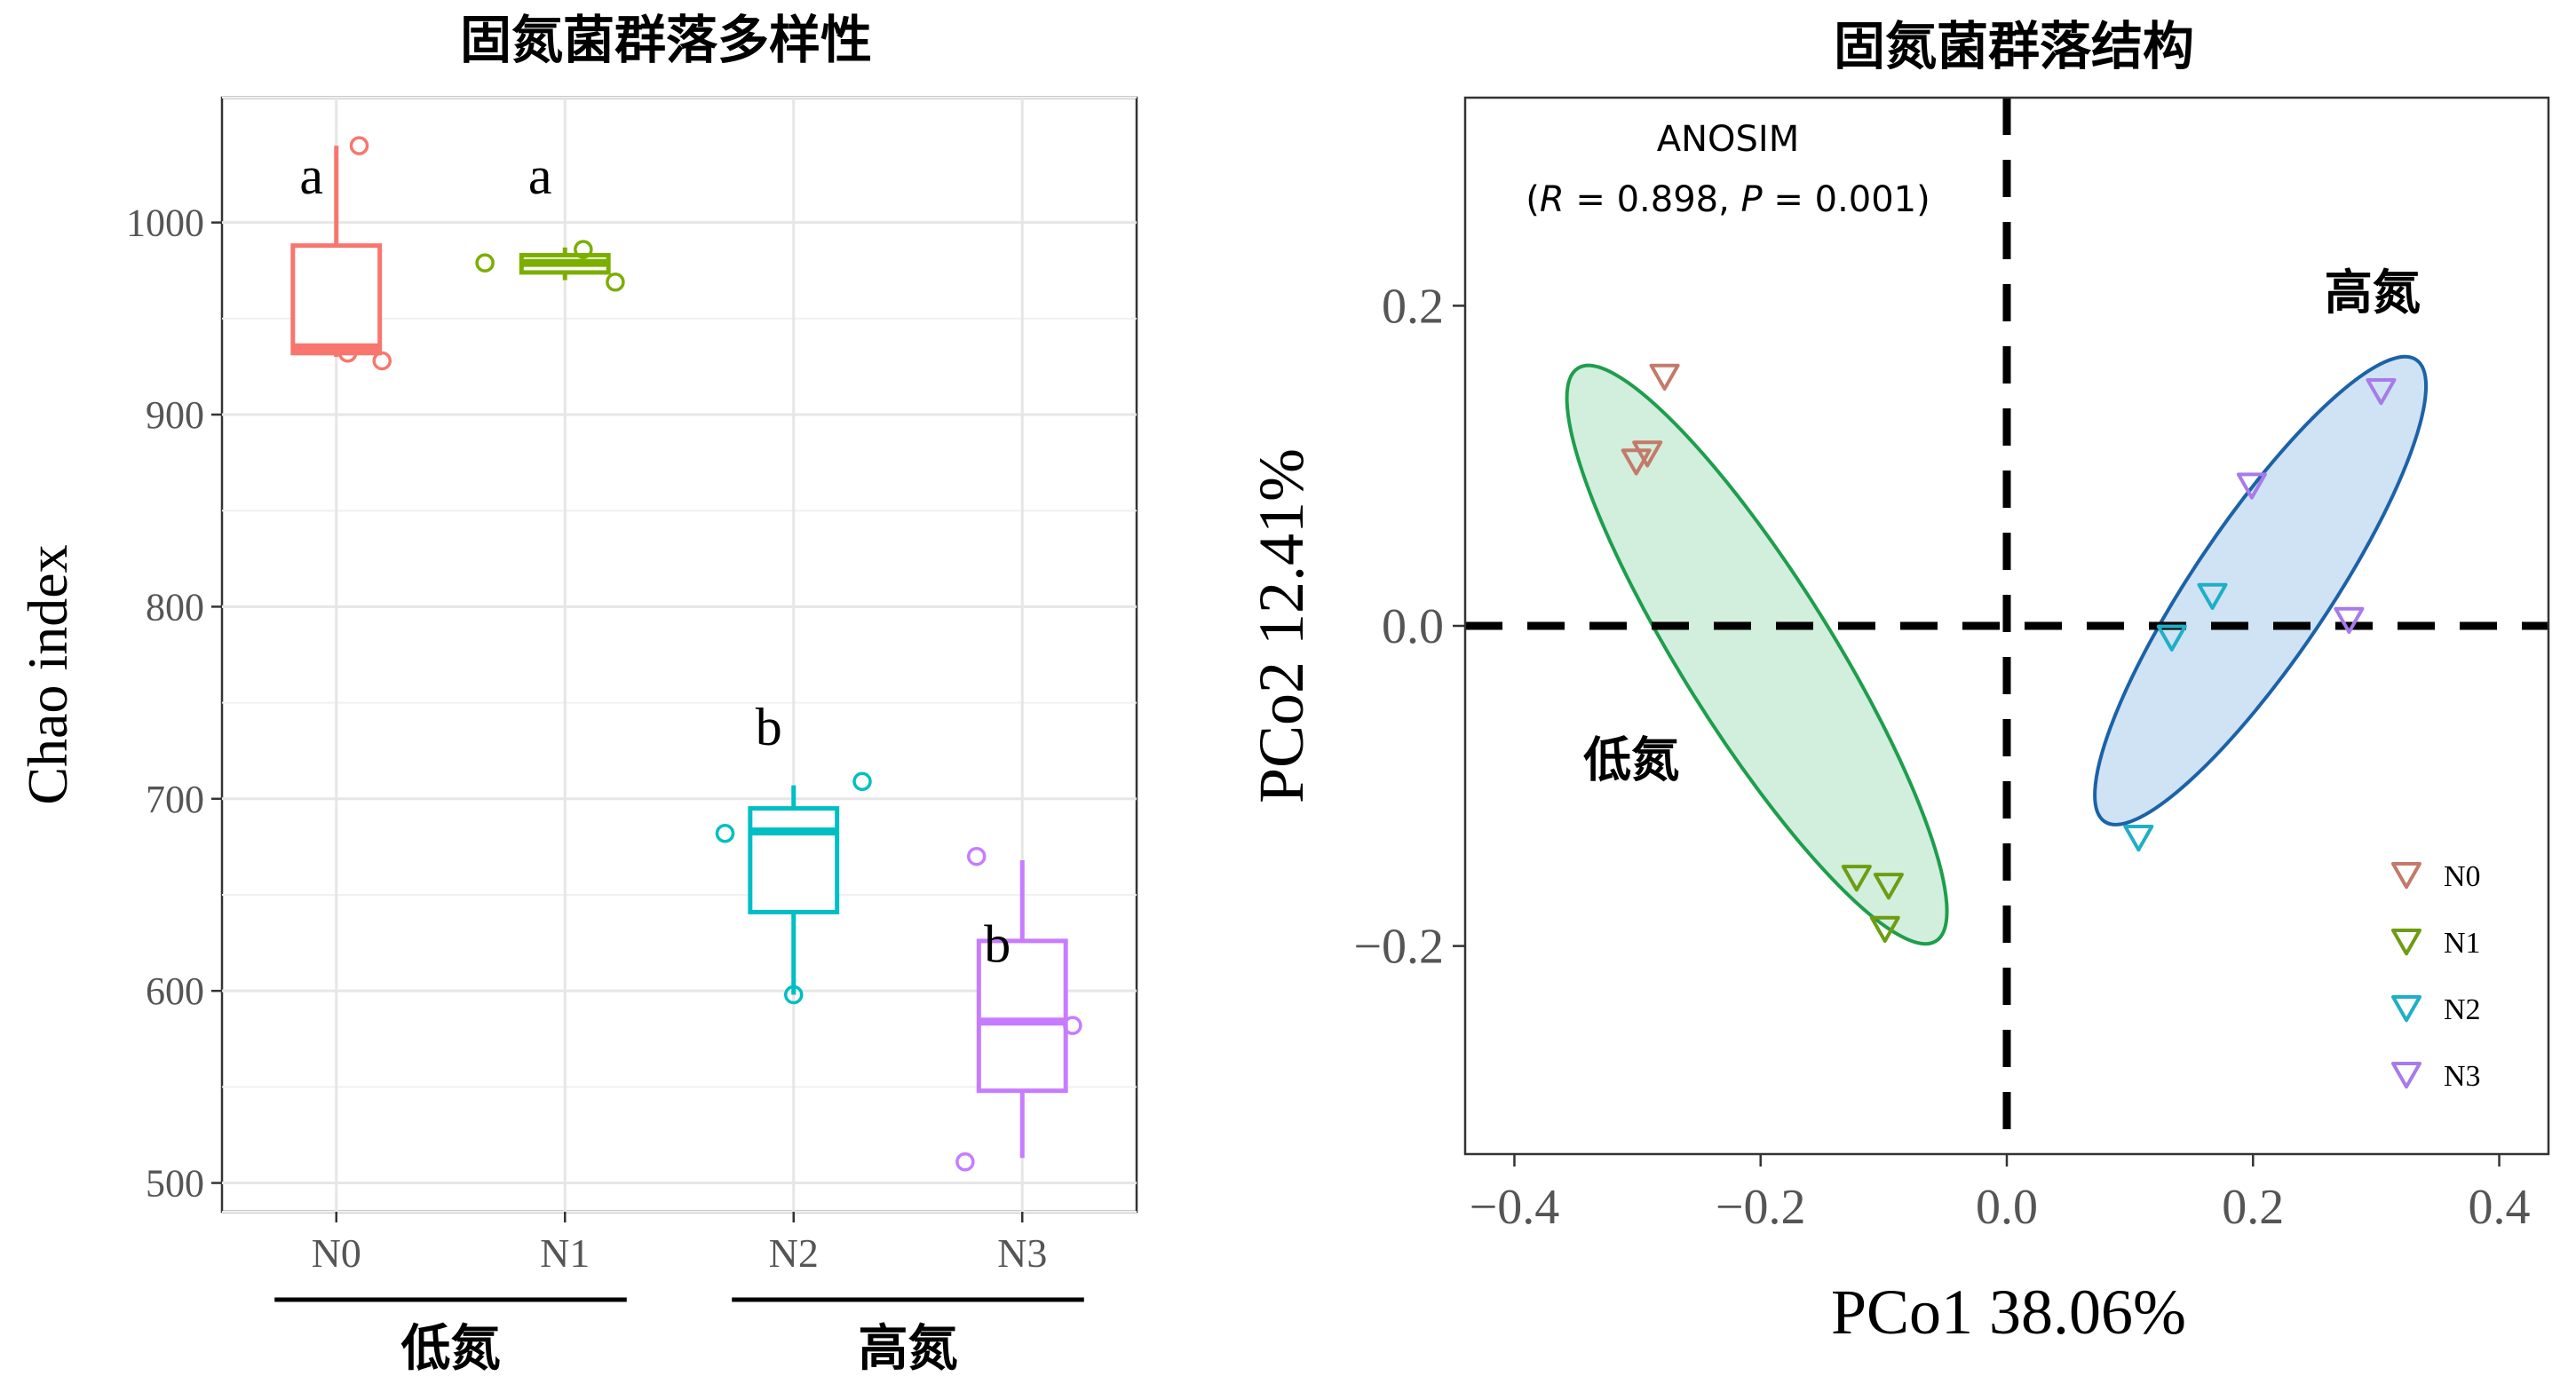 Image resolution: width=2576 pixels, height=1384 pixels. Describe the element at coordinates (565, 1253) in the screenshot. I see `x-tick-label: N1` at that location.